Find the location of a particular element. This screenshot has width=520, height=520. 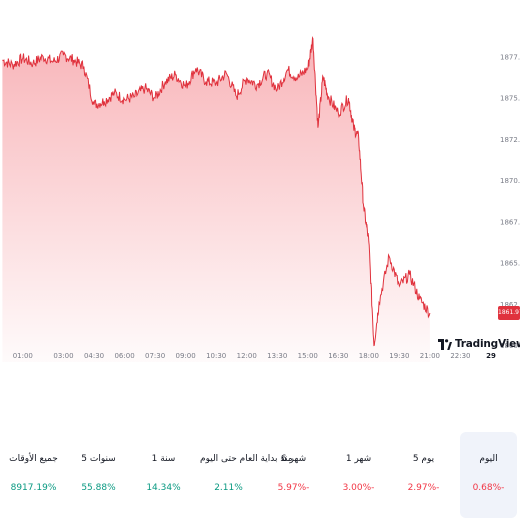

x-tick-label: 16:30 is located at coordinates (338, 356).